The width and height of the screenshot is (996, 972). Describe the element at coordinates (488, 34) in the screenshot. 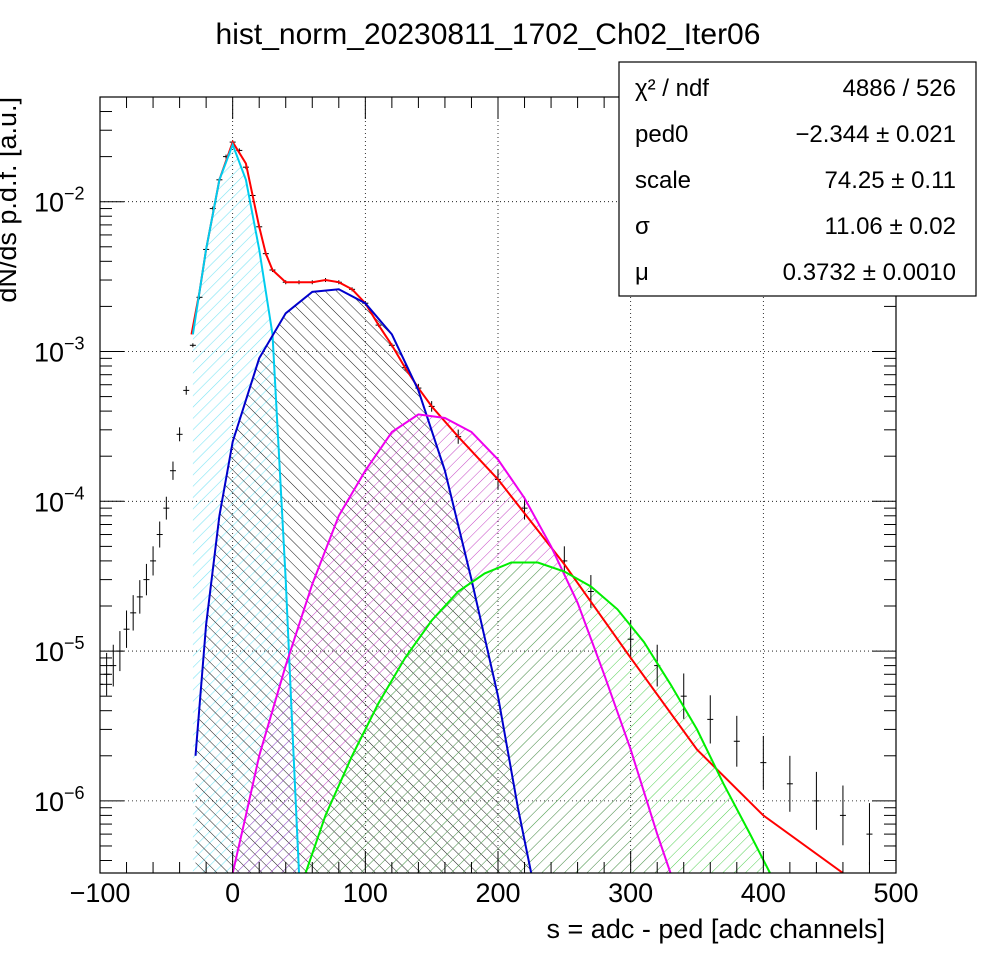

I see `chart-title: hist_norm_20230811_1702_Ch02_Iter06` at that location.